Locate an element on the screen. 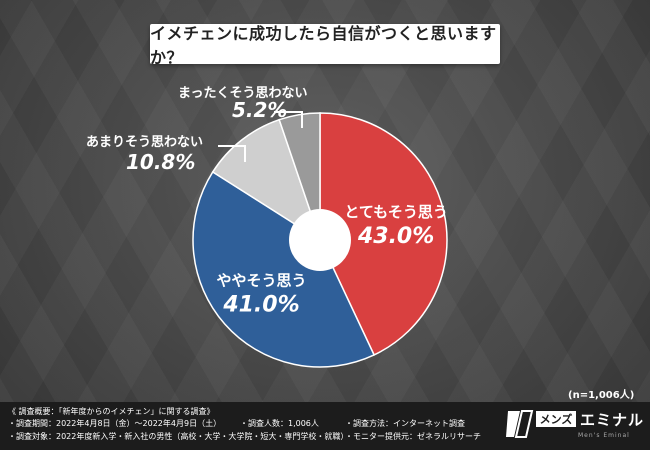 This screenshot has width=650, height=450. label-text-strongly-disagree: まったくそう思わない is located at coordinates (243, 93).